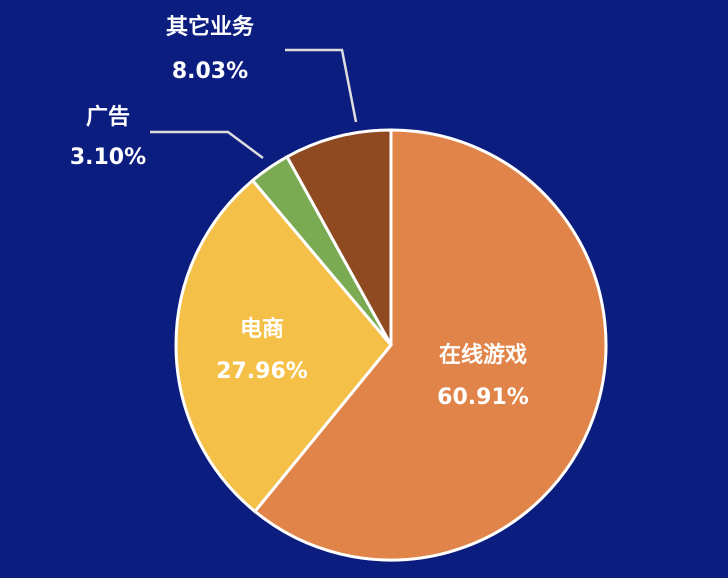 The image size is (728, 578). I want to click on value-label: 3.10%, so click(108, 157).